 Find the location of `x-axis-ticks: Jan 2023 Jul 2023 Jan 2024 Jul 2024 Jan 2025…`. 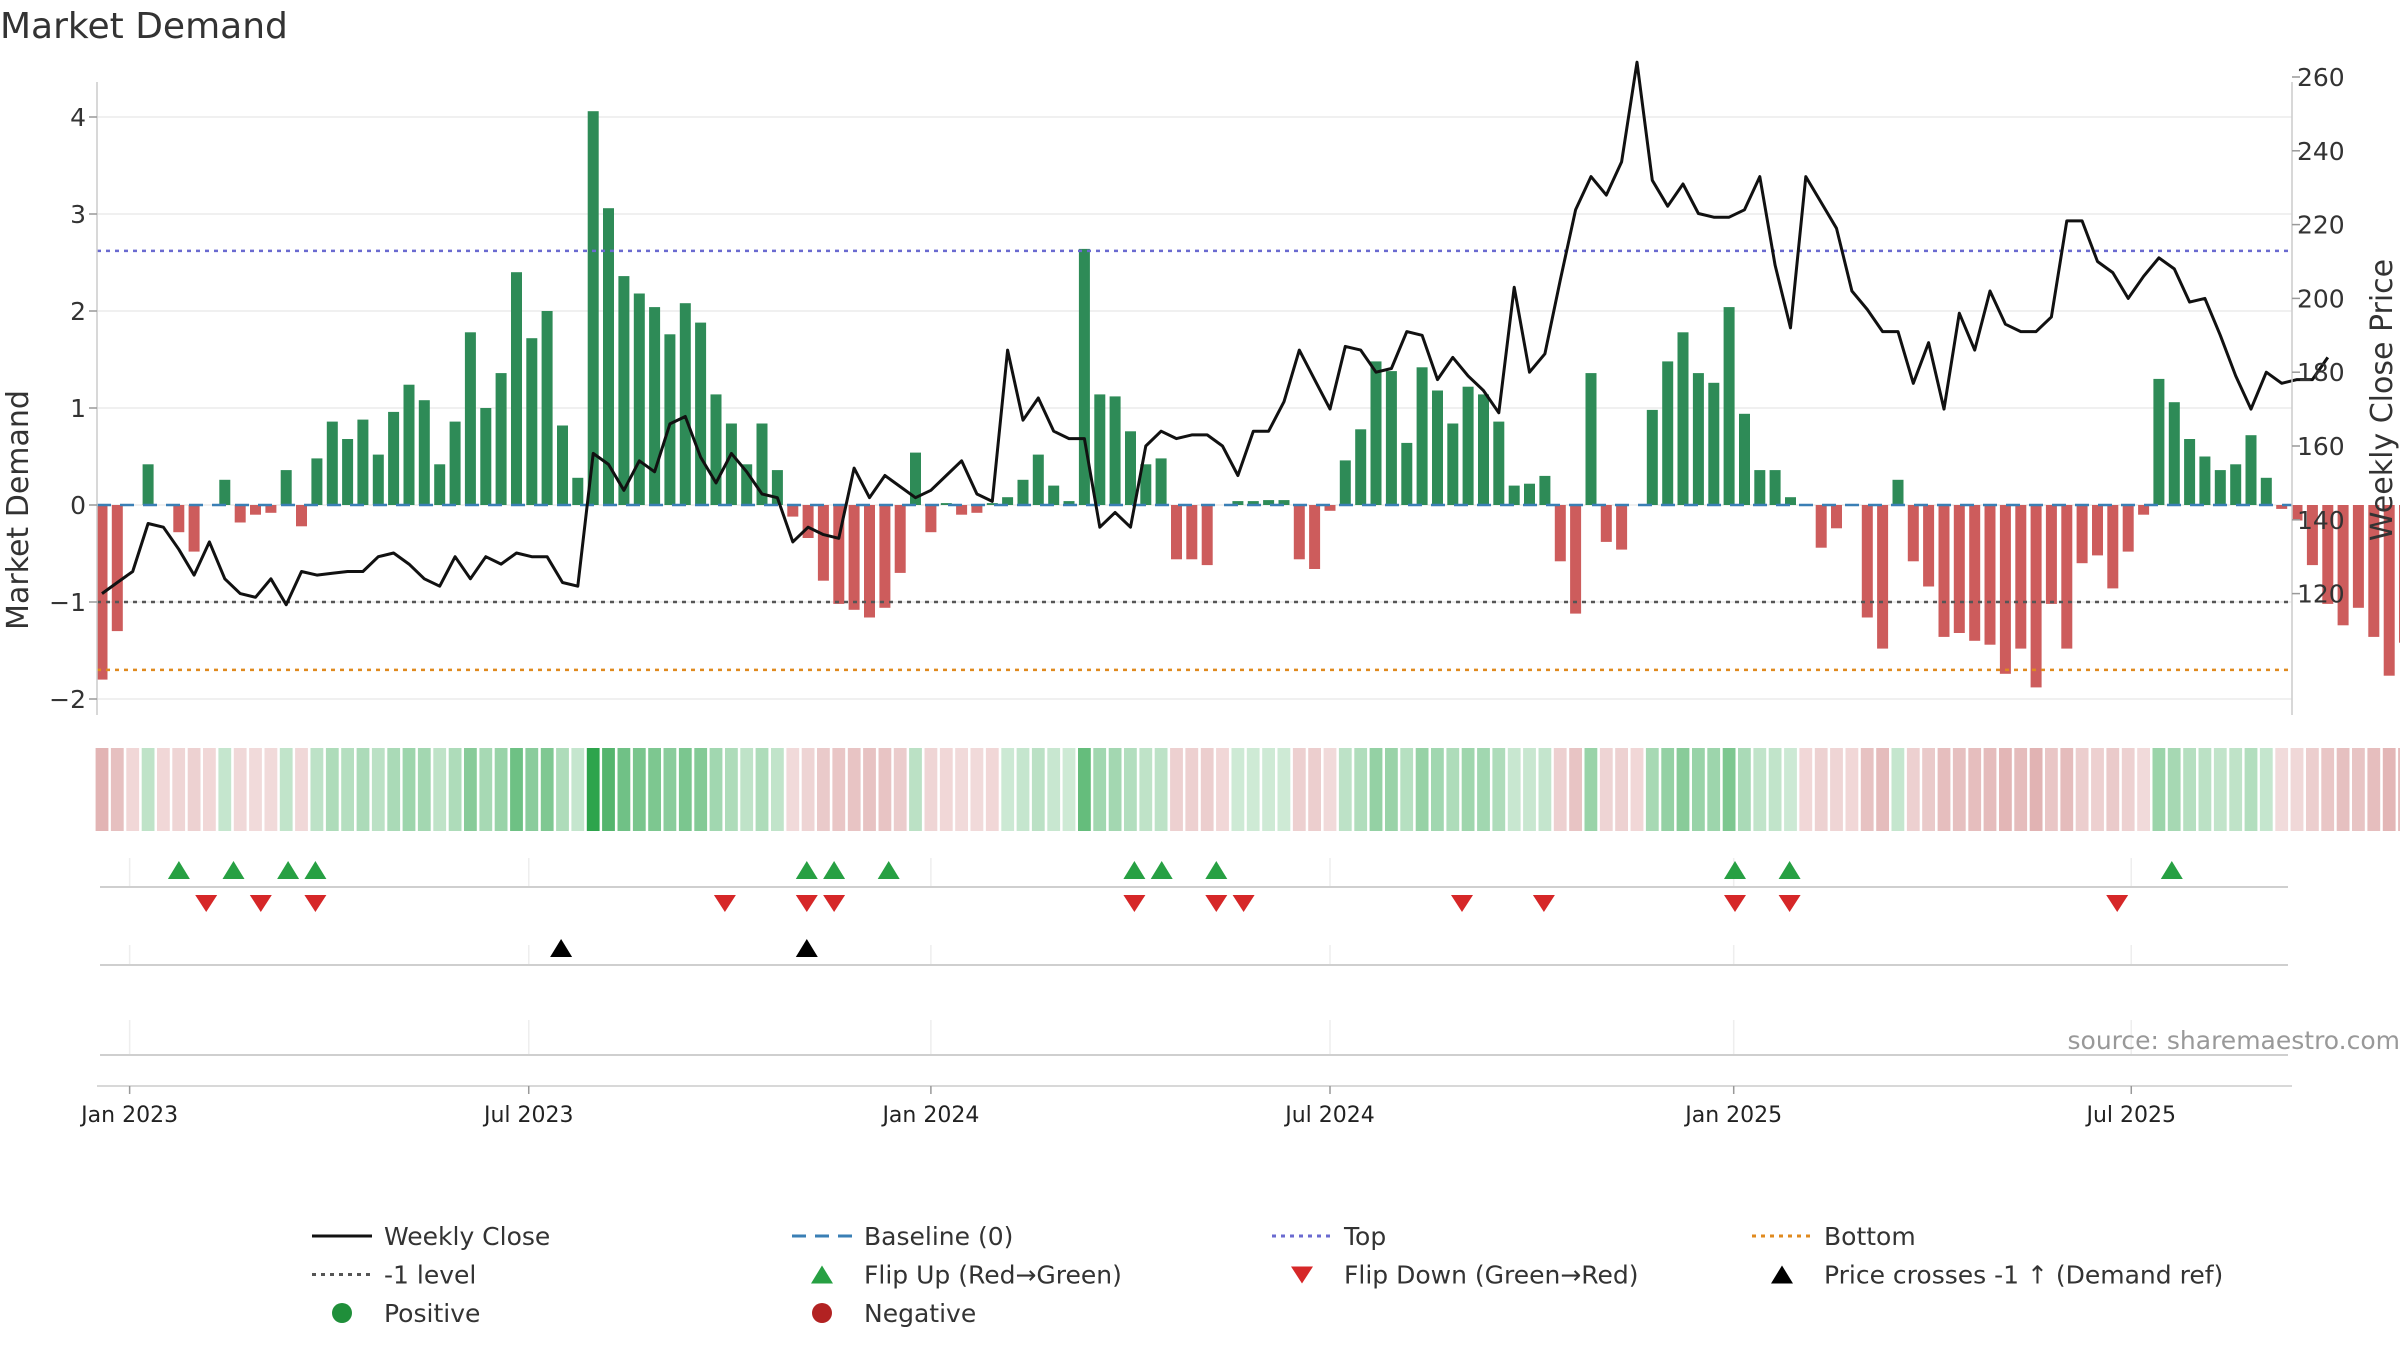

x-axis-ticks: Jan 2023 Jul 2023 Jan 2024 Jul 2024 Jan 2025… is located at coordinates (1185, 1106).